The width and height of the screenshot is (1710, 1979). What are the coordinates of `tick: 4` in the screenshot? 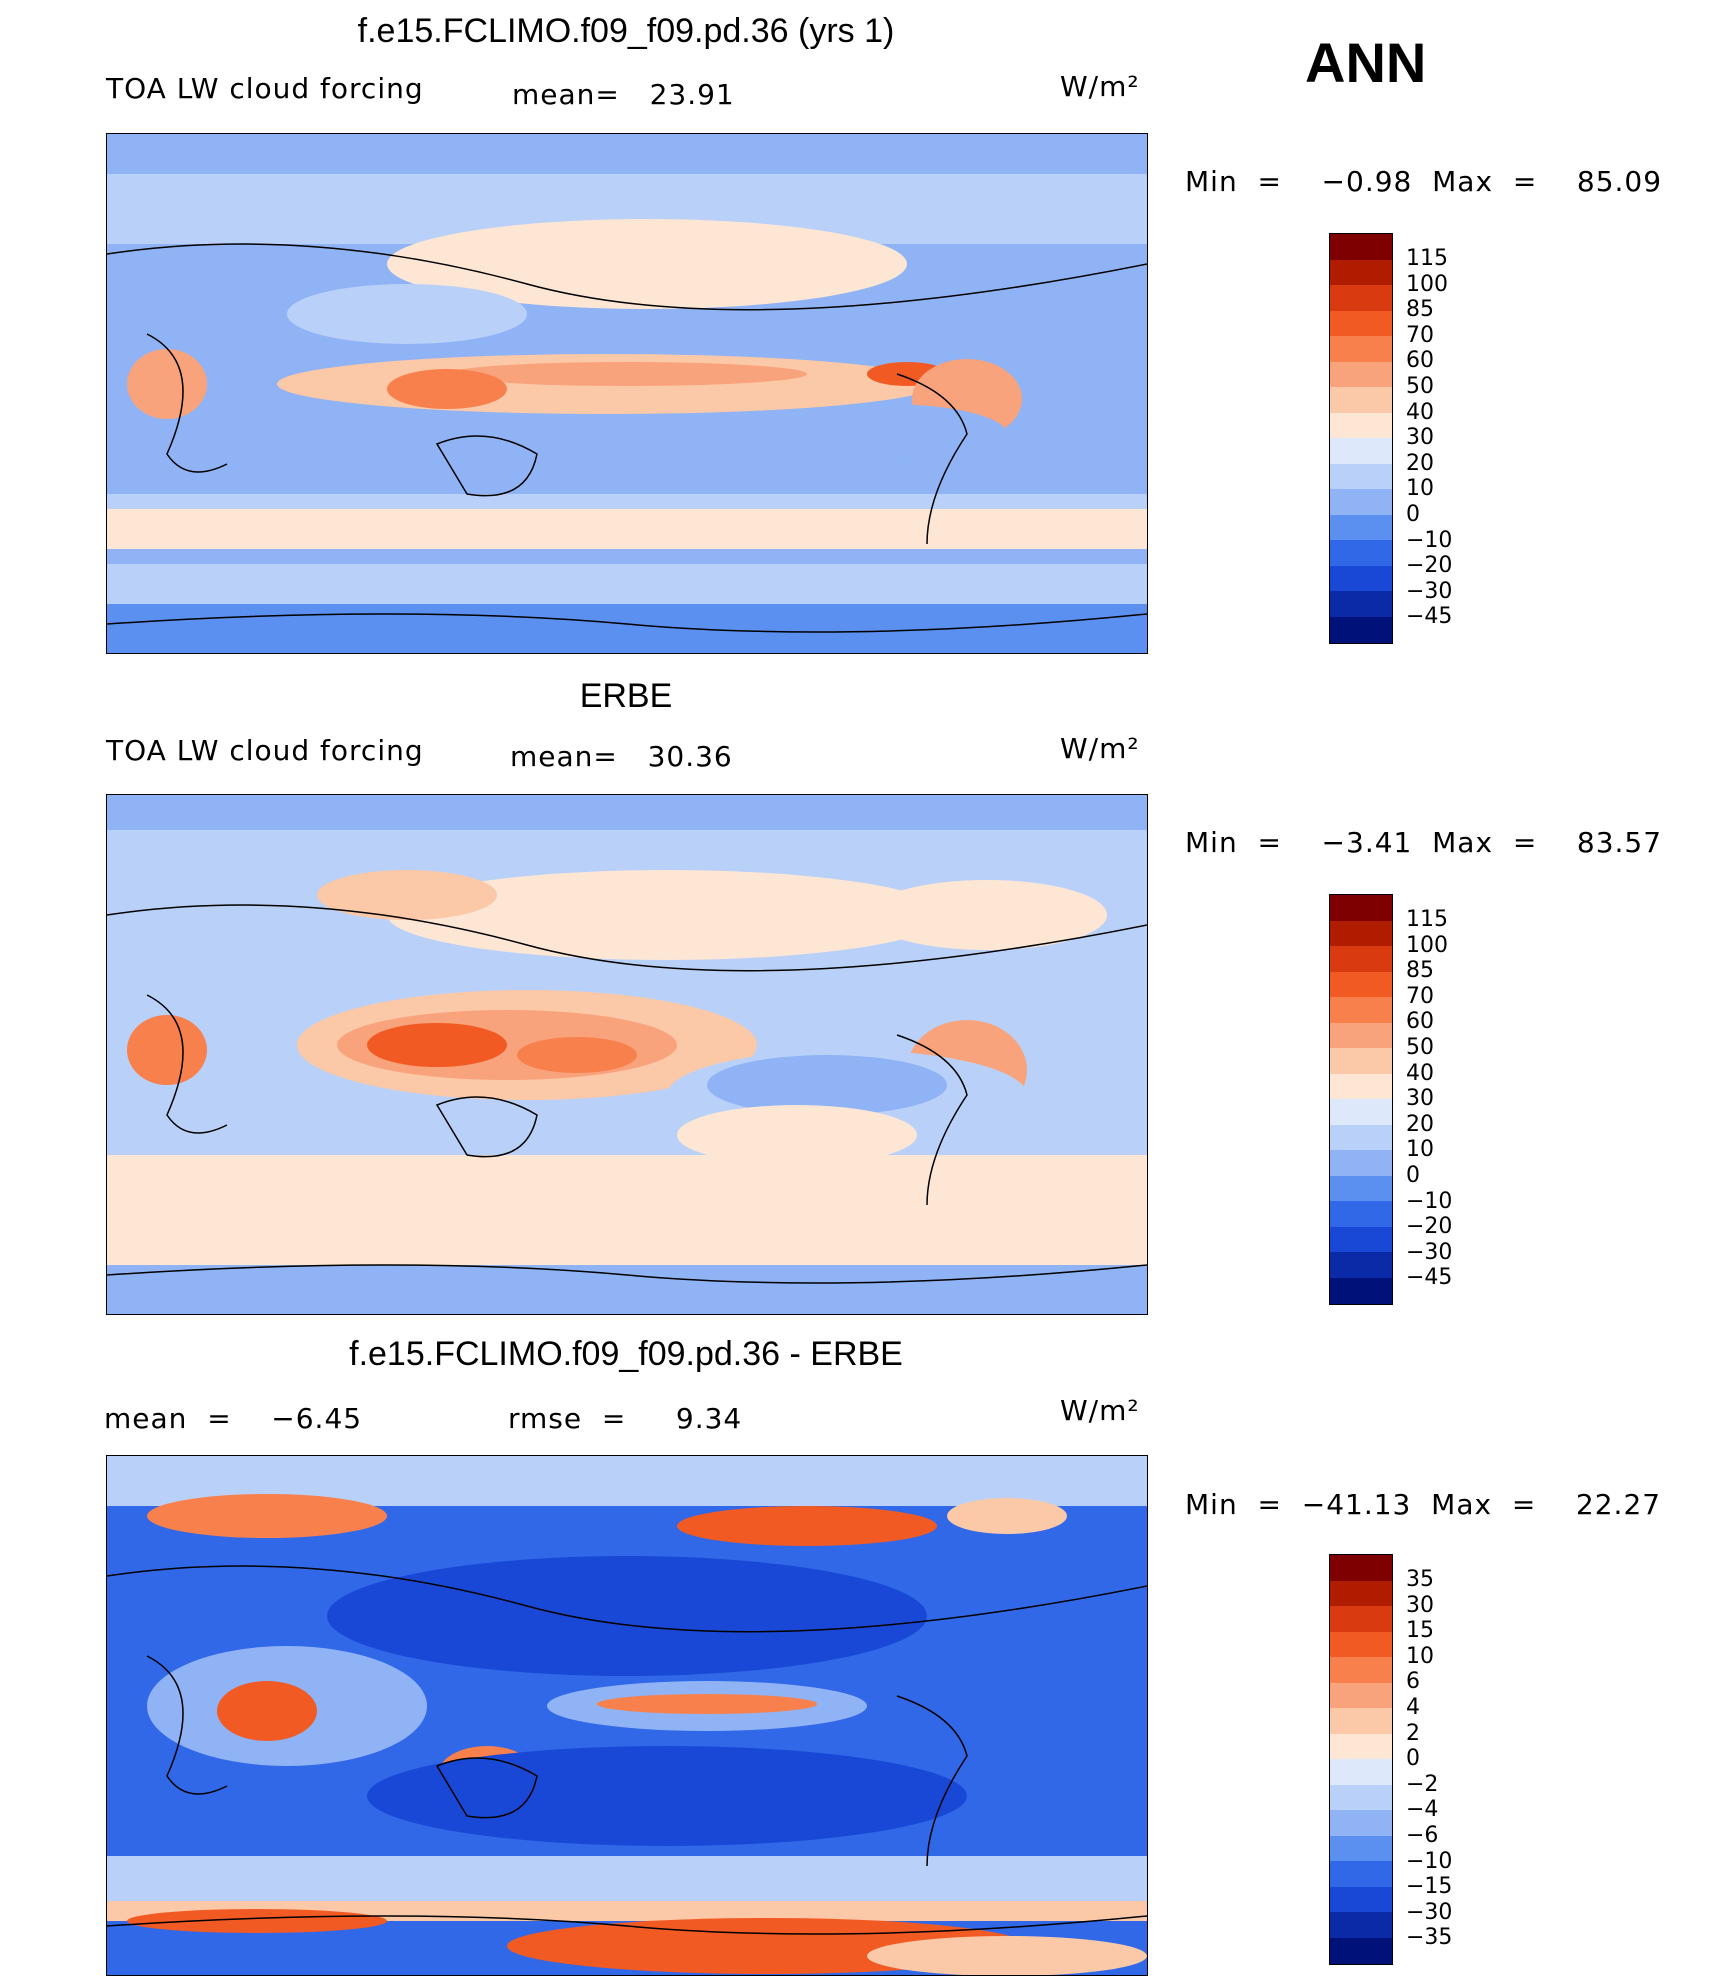 It's located at (1413, 1707).